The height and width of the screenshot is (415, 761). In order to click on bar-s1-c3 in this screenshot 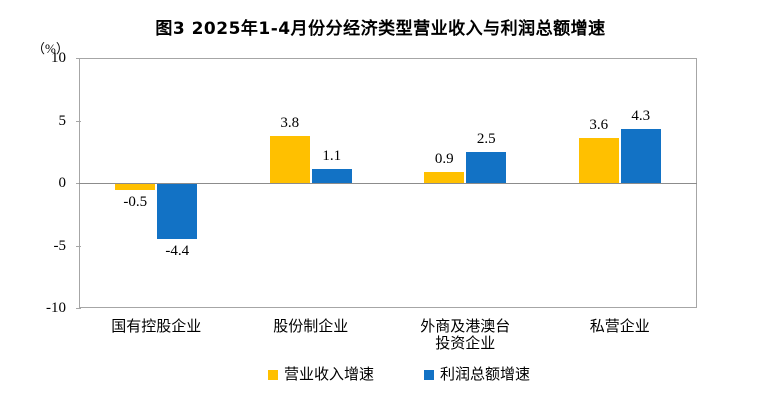, I will do `click(640, 156)`.